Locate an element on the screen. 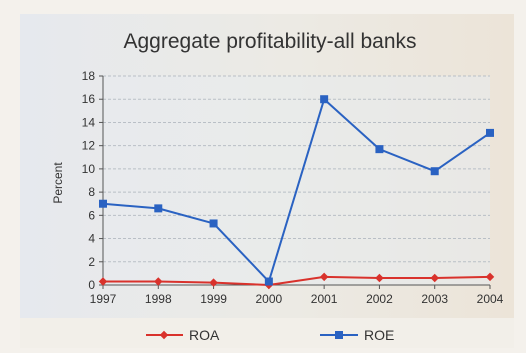  y-tick-label: 12 is located at coordinates (89, 146).